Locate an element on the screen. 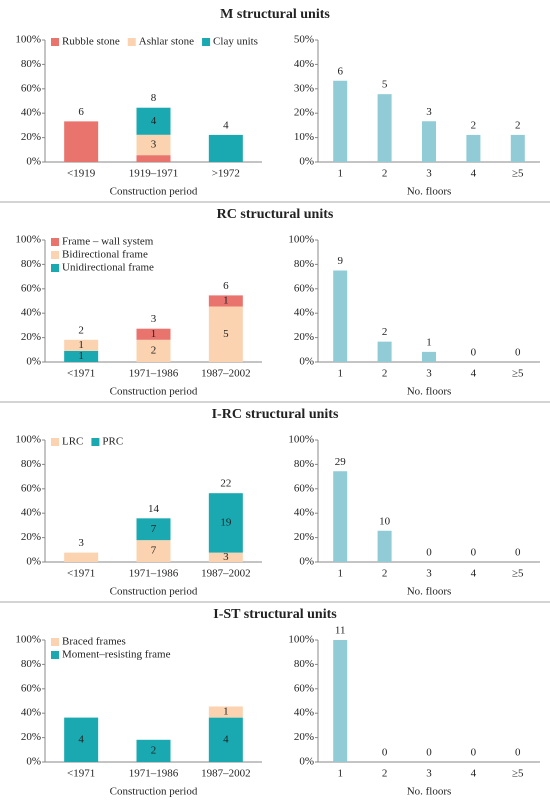 Image resolution: width=550 pixels, height=806 pixels. bar-label: 1 is located at coordinates (429, 342).